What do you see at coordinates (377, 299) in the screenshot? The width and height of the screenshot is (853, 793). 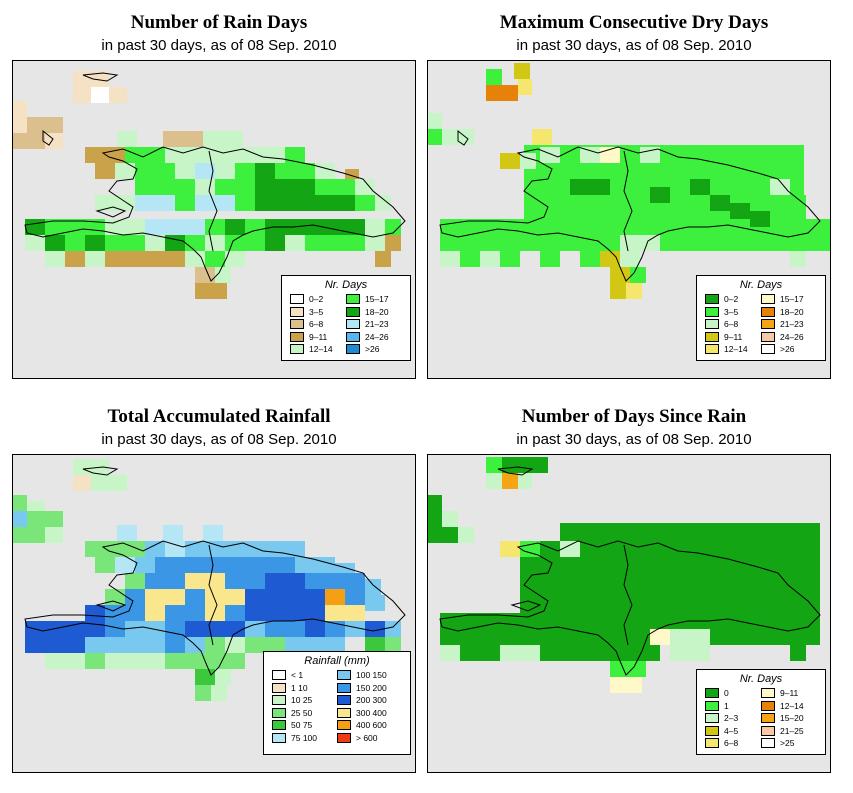 I see `legend-label: 15–17` at bounding box center [377, 299].